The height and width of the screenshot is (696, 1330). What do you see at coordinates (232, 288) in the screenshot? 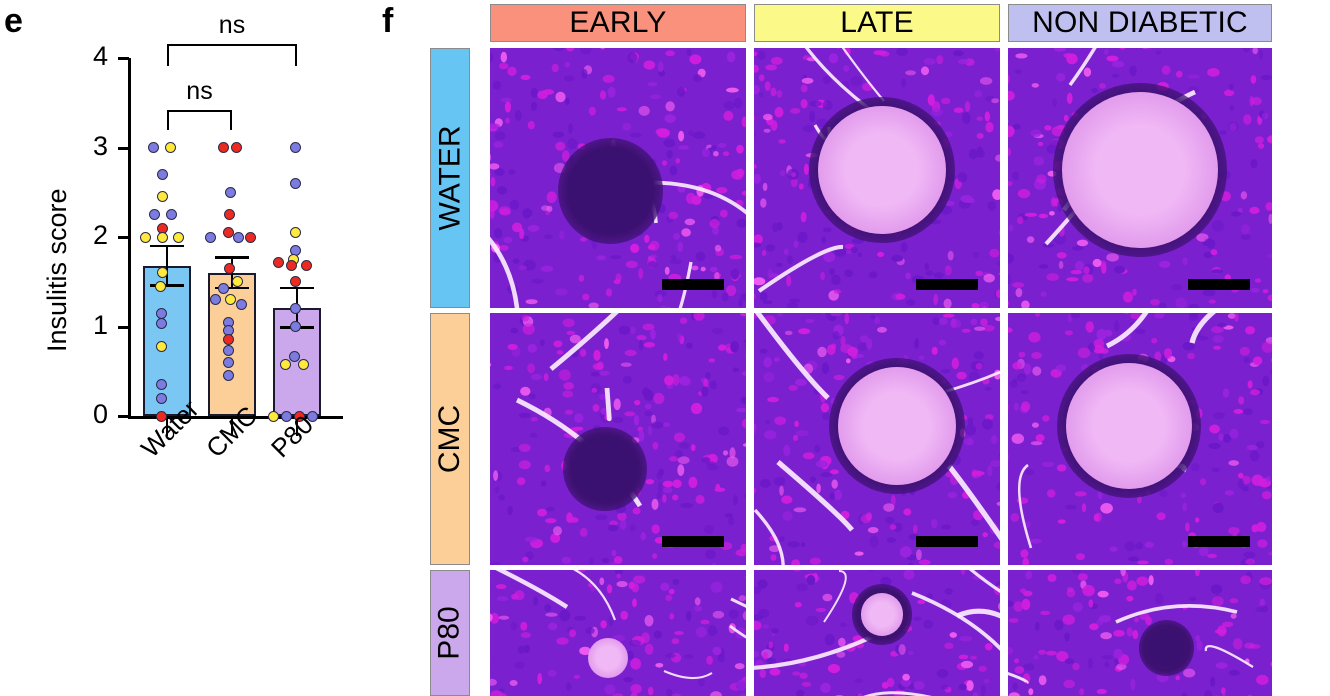
I see `error-cap-lower-cmc` at bounding box center [232, 288].